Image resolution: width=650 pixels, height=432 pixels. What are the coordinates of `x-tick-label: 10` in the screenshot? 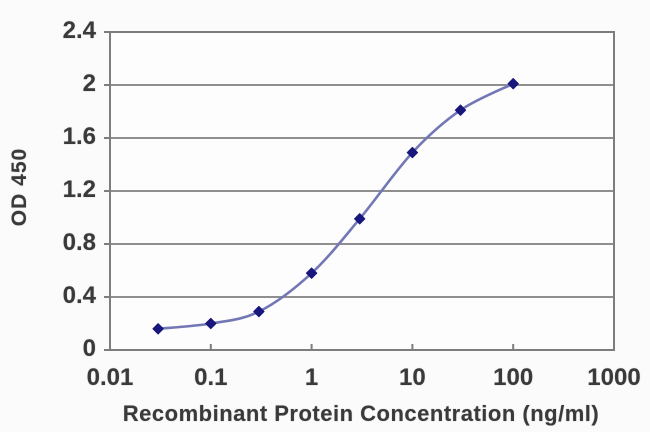 It's located at (412, 377).